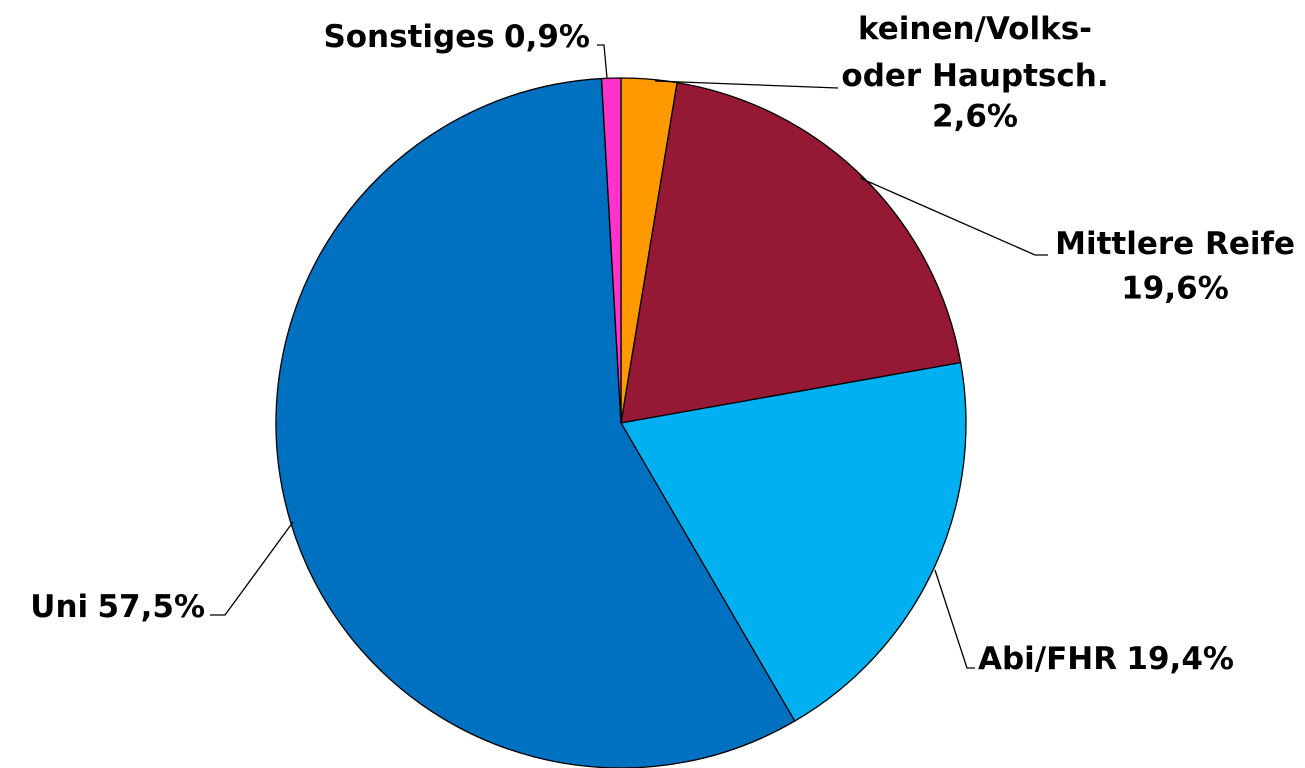 This screenshot has height=768, width=1305. I want to click on data-label: oder Hauptsch., so click(974, 76).